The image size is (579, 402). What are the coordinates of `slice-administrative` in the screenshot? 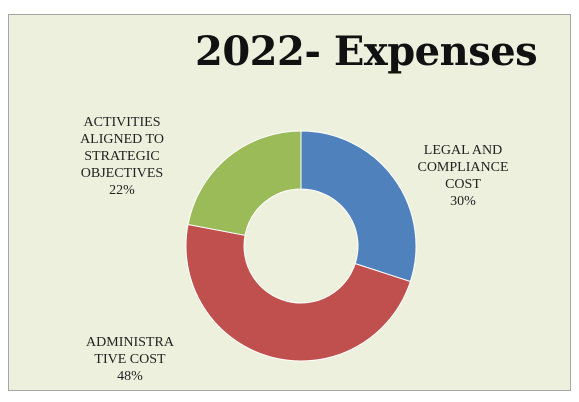 It's located at (298, 292).